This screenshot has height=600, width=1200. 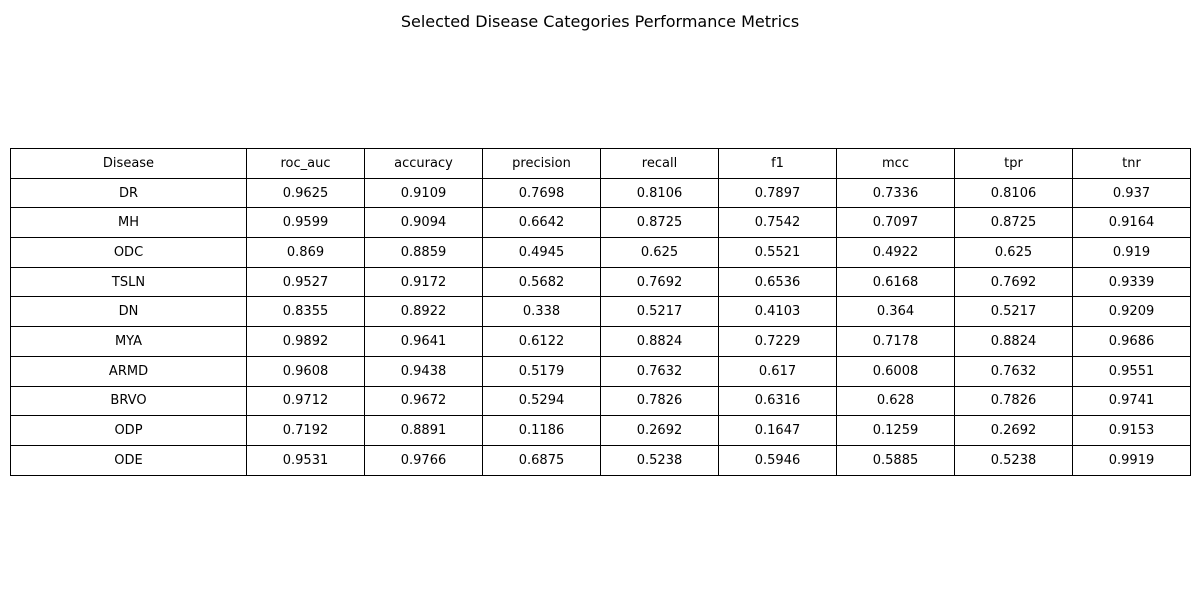 What do you see at coordinates (541, 460) in the screenshot?
I see `metric-cell: 0.6875` at bounding box center [541, 460].